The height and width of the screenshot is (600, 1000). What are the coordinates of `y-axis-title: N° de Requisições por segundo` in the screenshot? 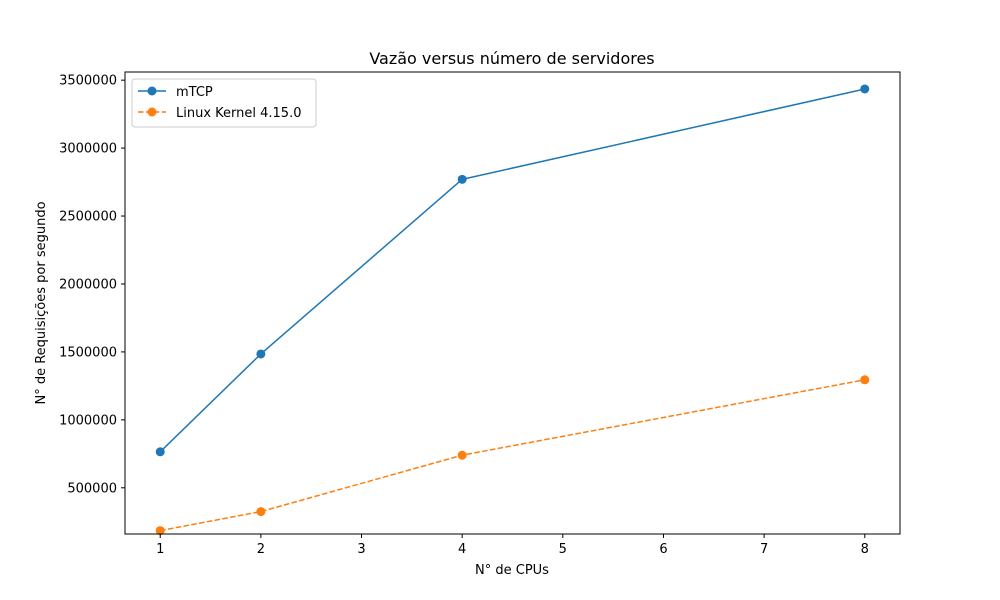 It's located at (41, 302).